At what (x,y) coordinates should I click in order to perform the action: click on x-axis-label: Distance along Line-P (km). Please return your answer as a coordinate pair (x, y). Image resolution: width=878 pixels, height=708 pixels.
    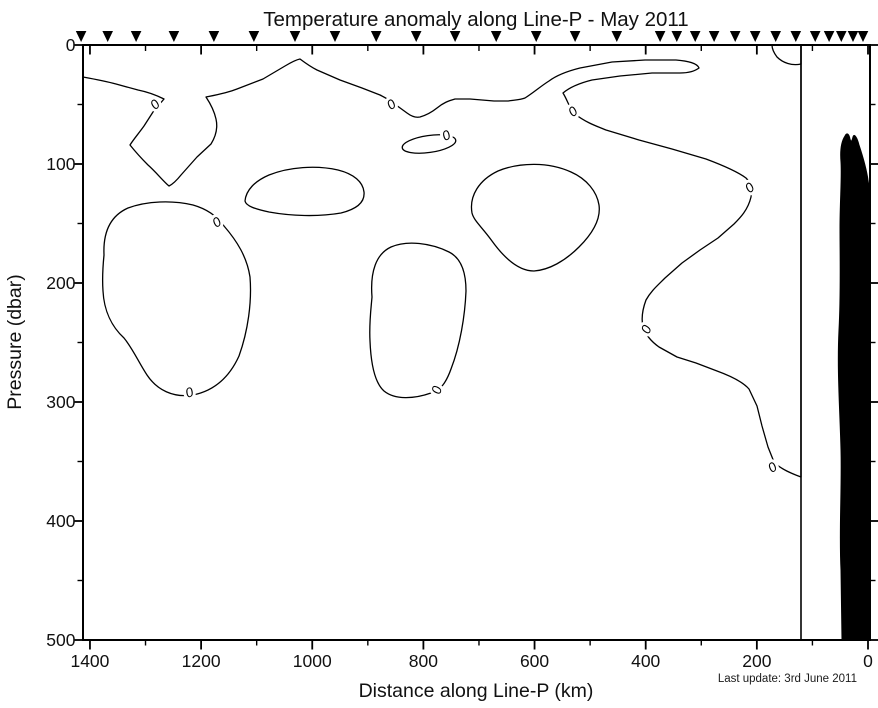
    Looking at the image, I should click on (476, 691).